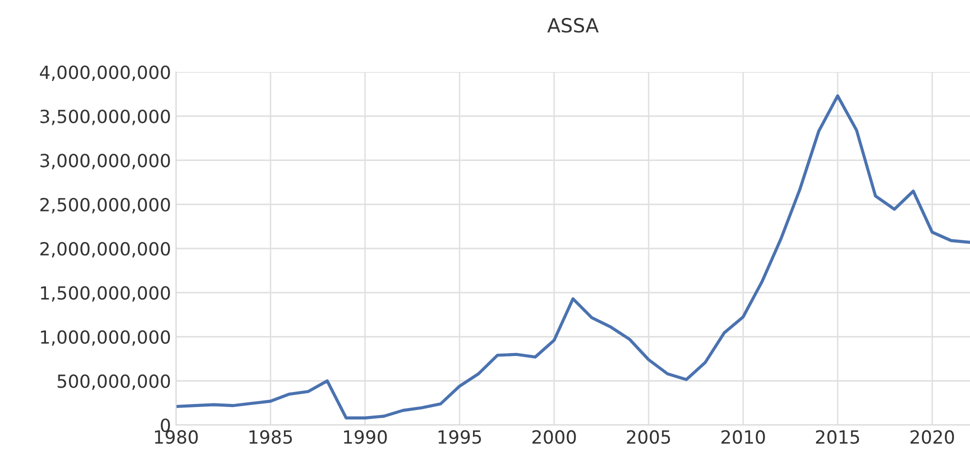 This screenshot has width=970, height=450. What do you see at coordinates (105, 294) in the screenshot?
I see `y-tick-label: 1,500,000,000` at bounding box center [105, 294].